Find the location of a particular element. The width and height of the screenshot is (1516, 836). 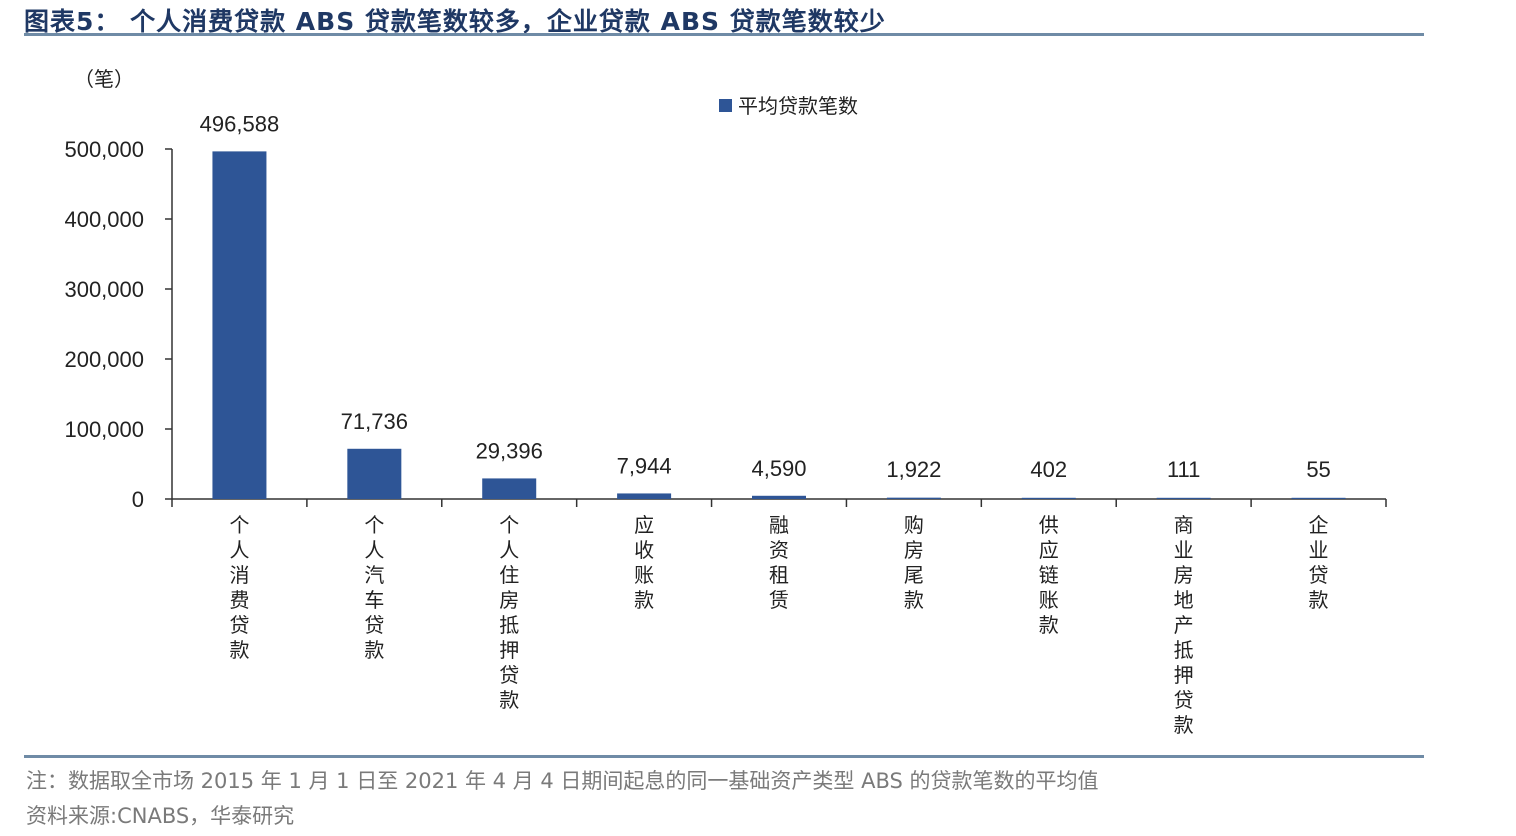

data-label: 29,396 is located at coordinates (509, 450).